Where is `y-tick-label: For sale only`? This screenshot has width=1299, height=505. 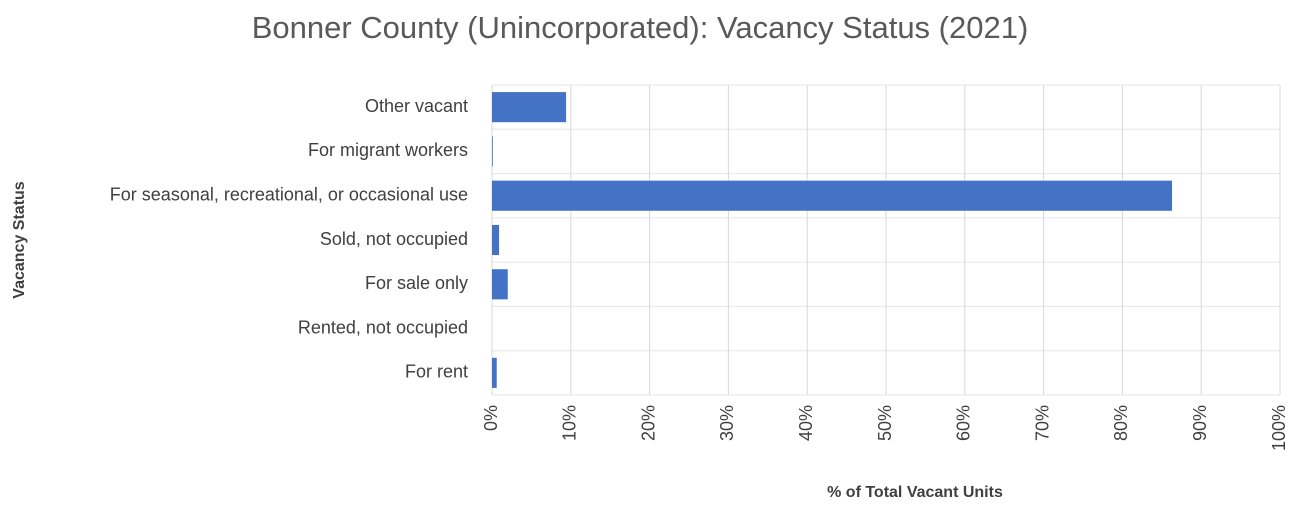 y-tick-label: For sale only is located at coordinates (416, 283).